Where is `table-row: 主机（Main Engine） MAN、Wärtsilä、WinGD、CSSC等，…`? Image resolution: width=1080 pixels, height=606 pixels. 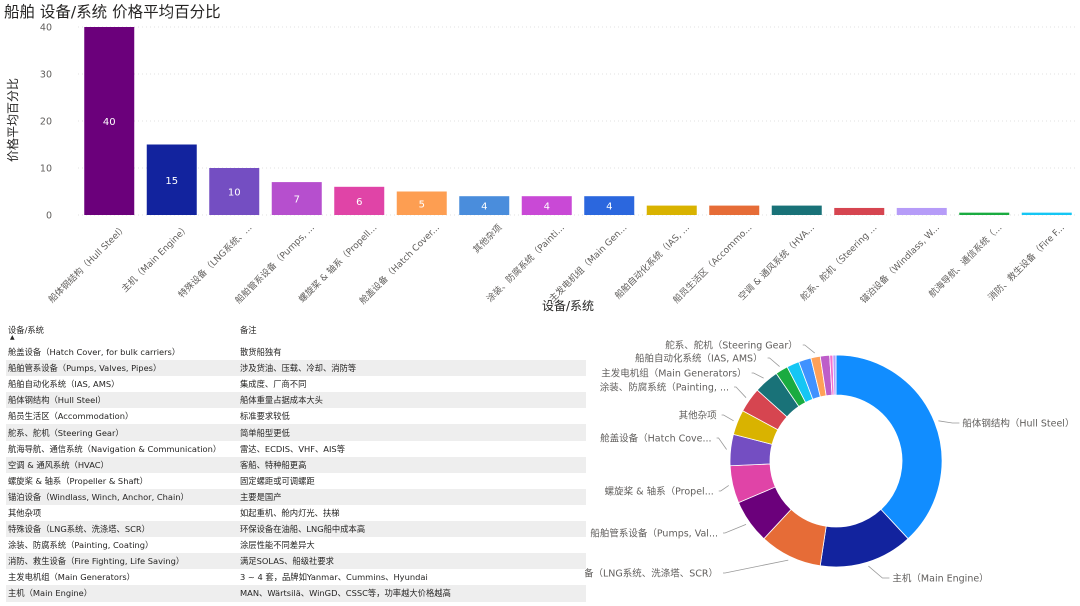
table-row: 主机（Main Engine） MAN、Wärtsilä、WinGD、CSSC等，… is located at coordinates (296, 593).